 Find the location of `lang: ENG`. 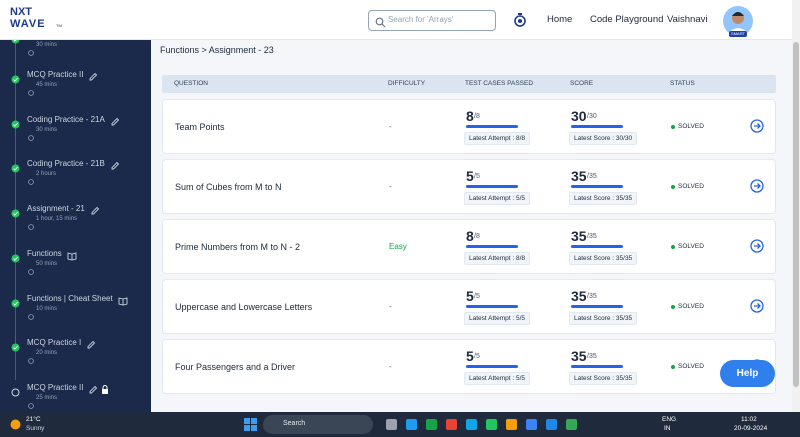

lang: ENG is located at coordinates (669, 419).